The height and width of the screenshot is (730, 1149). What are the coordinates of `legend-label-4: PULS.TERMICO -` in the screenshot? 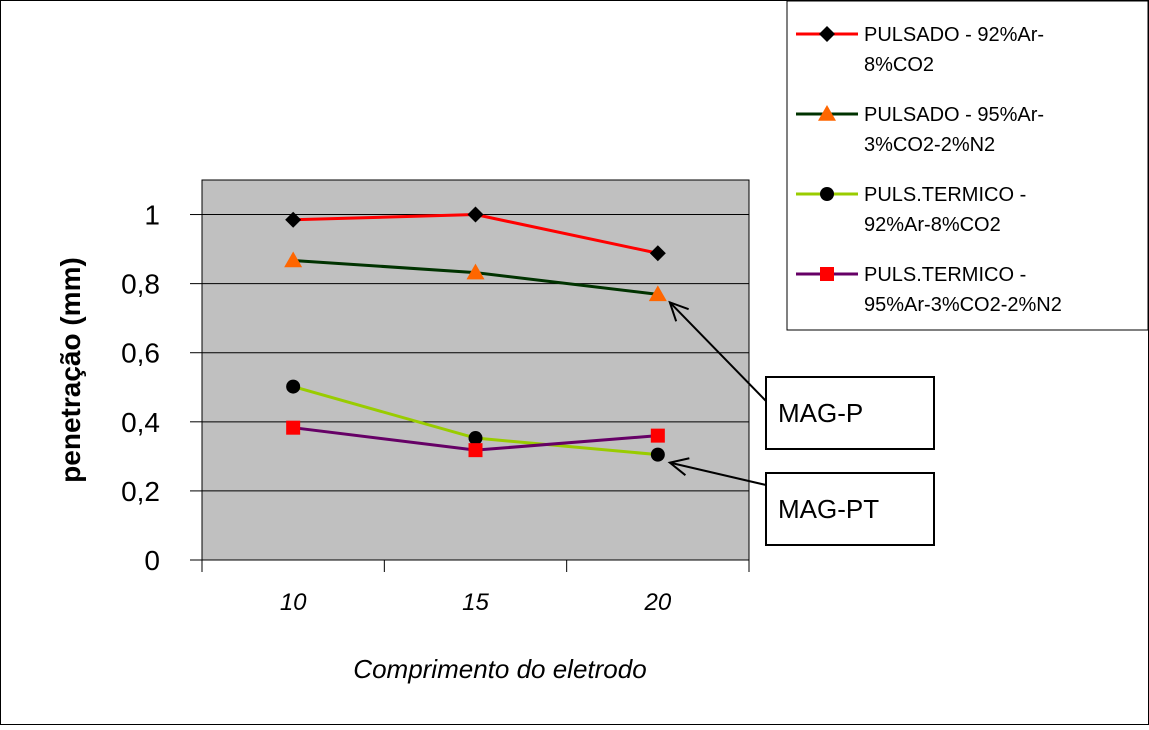 It's located at (945, 275).